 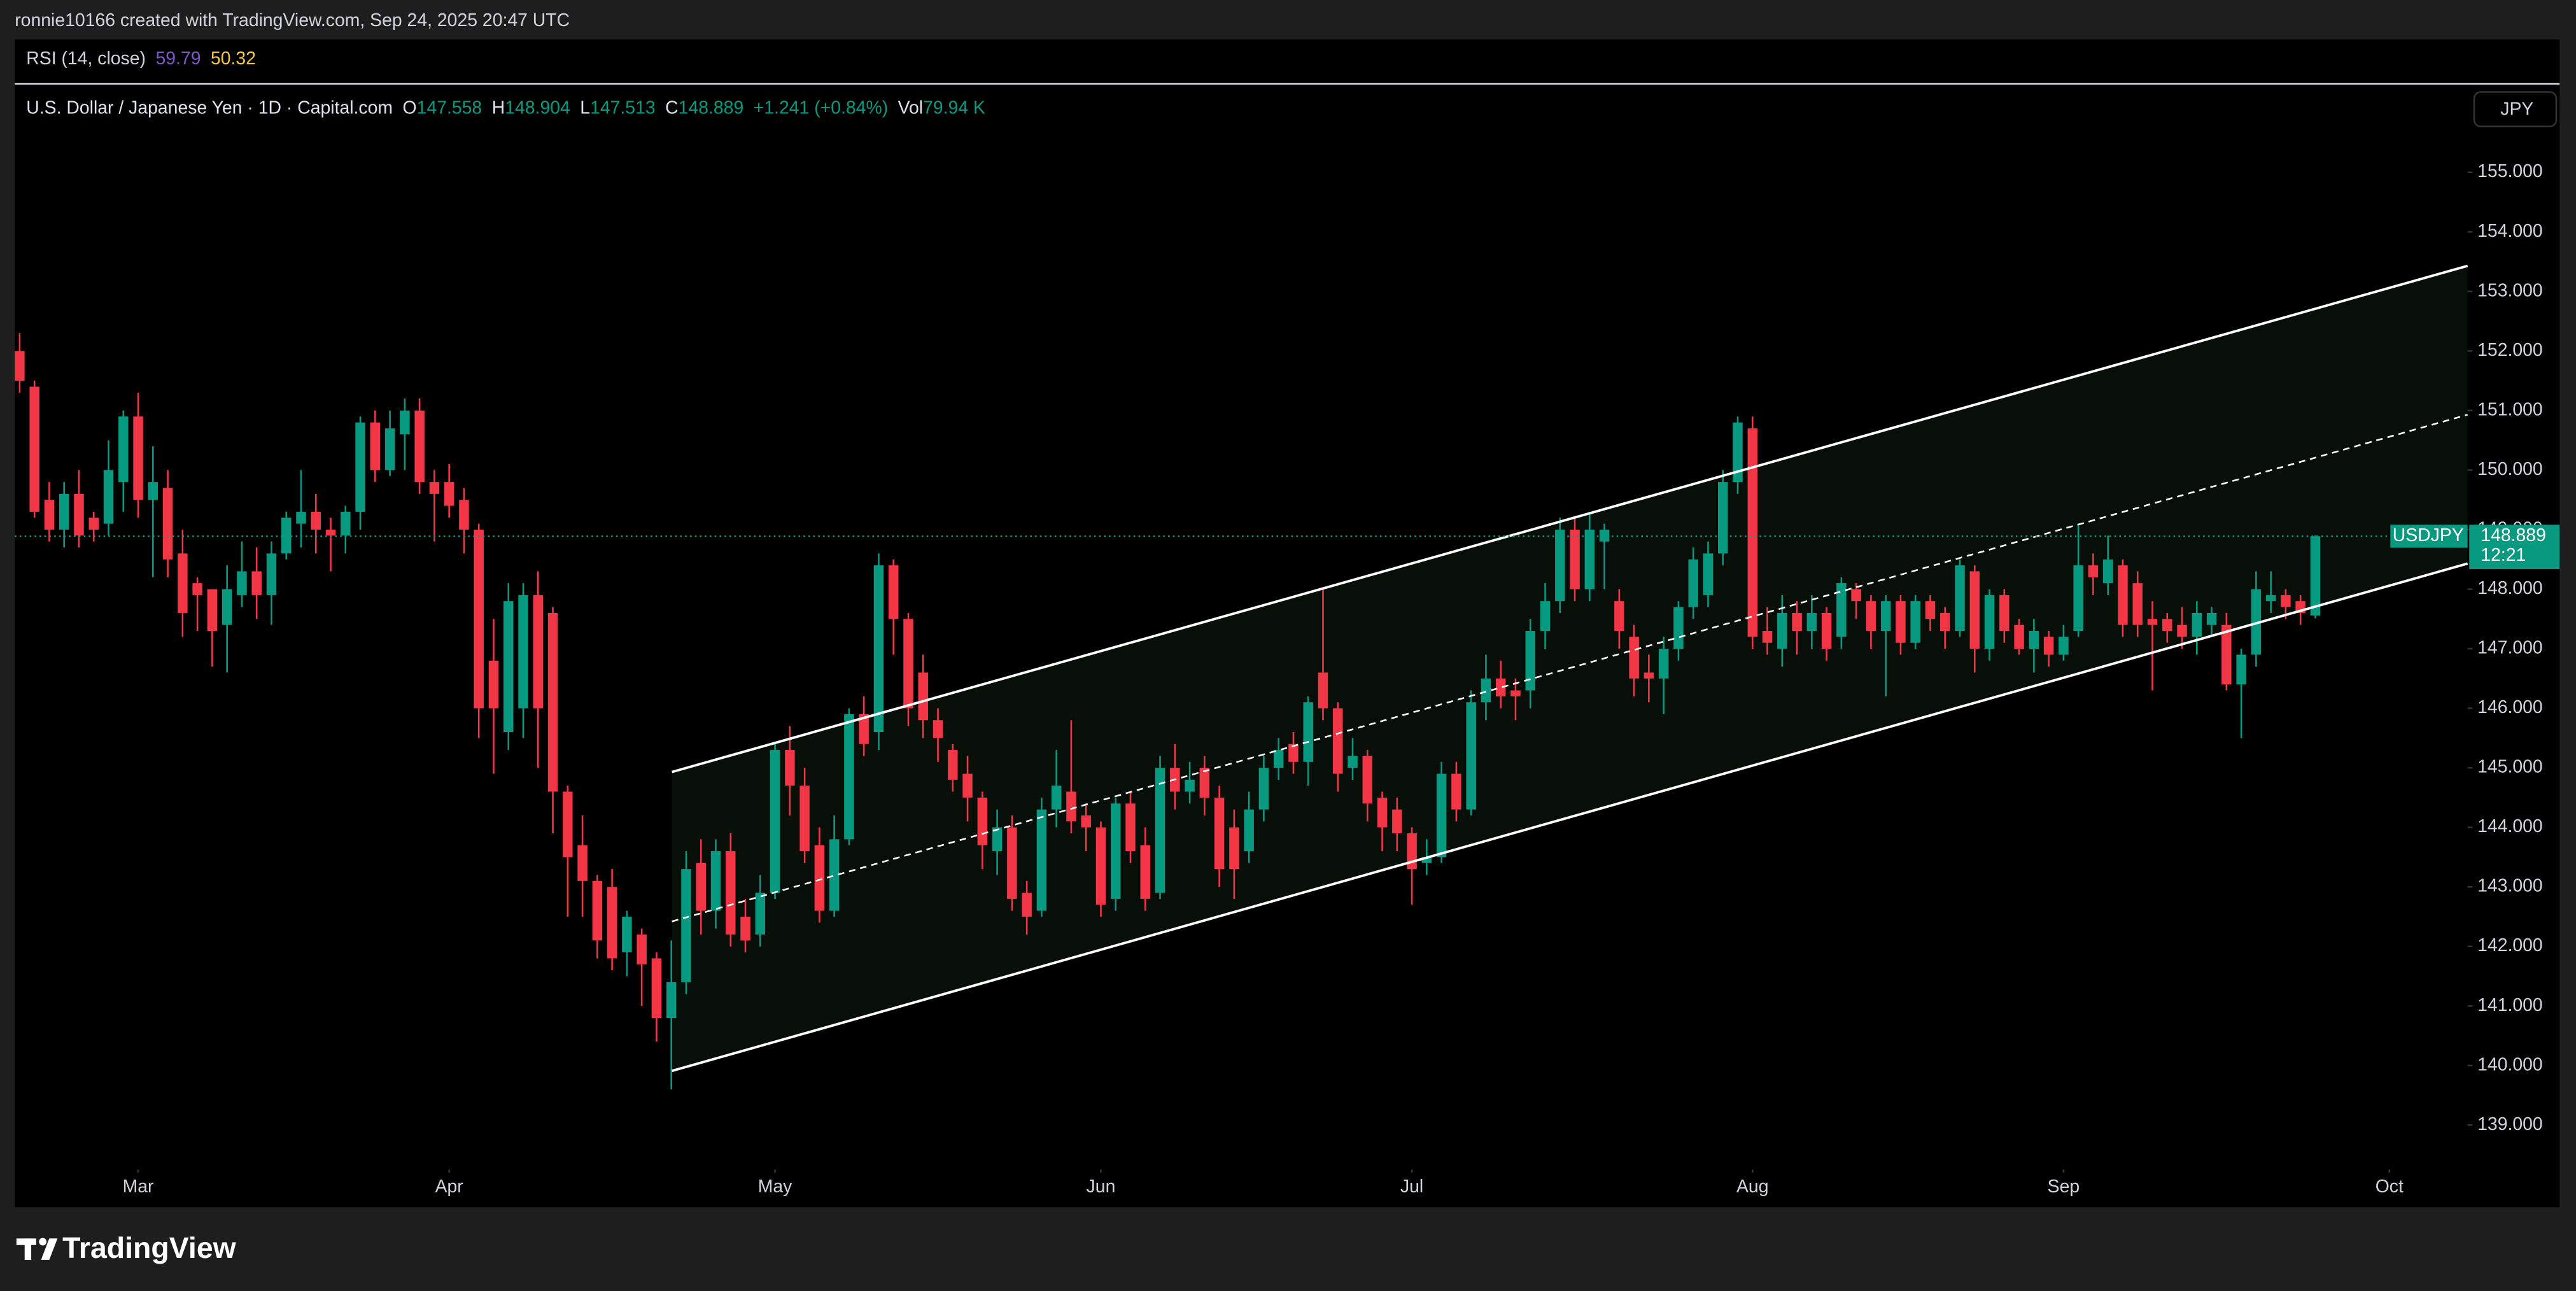 What do you see at coordinates (2510, 290) in the screenshot?
I see `y-tick-label: 153.000` at bounding box center [2510, 290].